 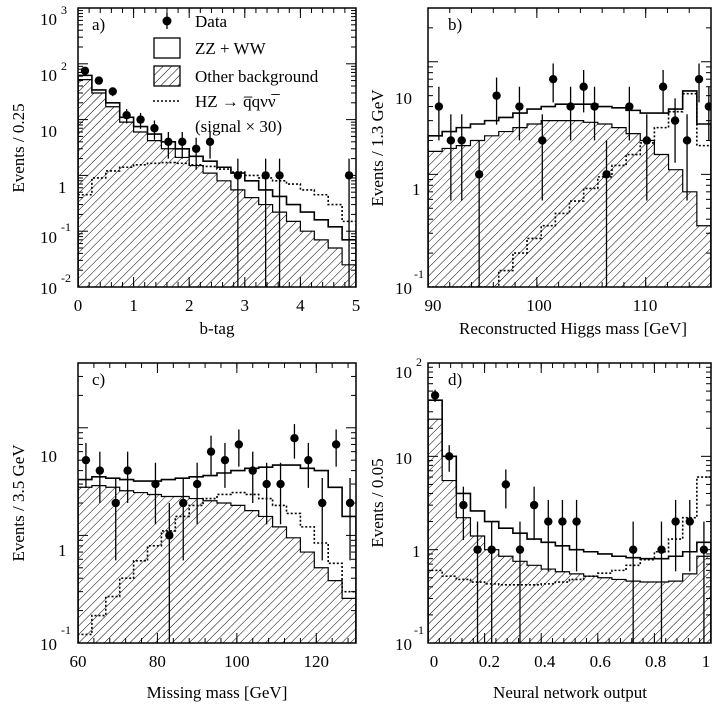 I want to click on panel-b-ytick: 1, so click(x=416, y=189).